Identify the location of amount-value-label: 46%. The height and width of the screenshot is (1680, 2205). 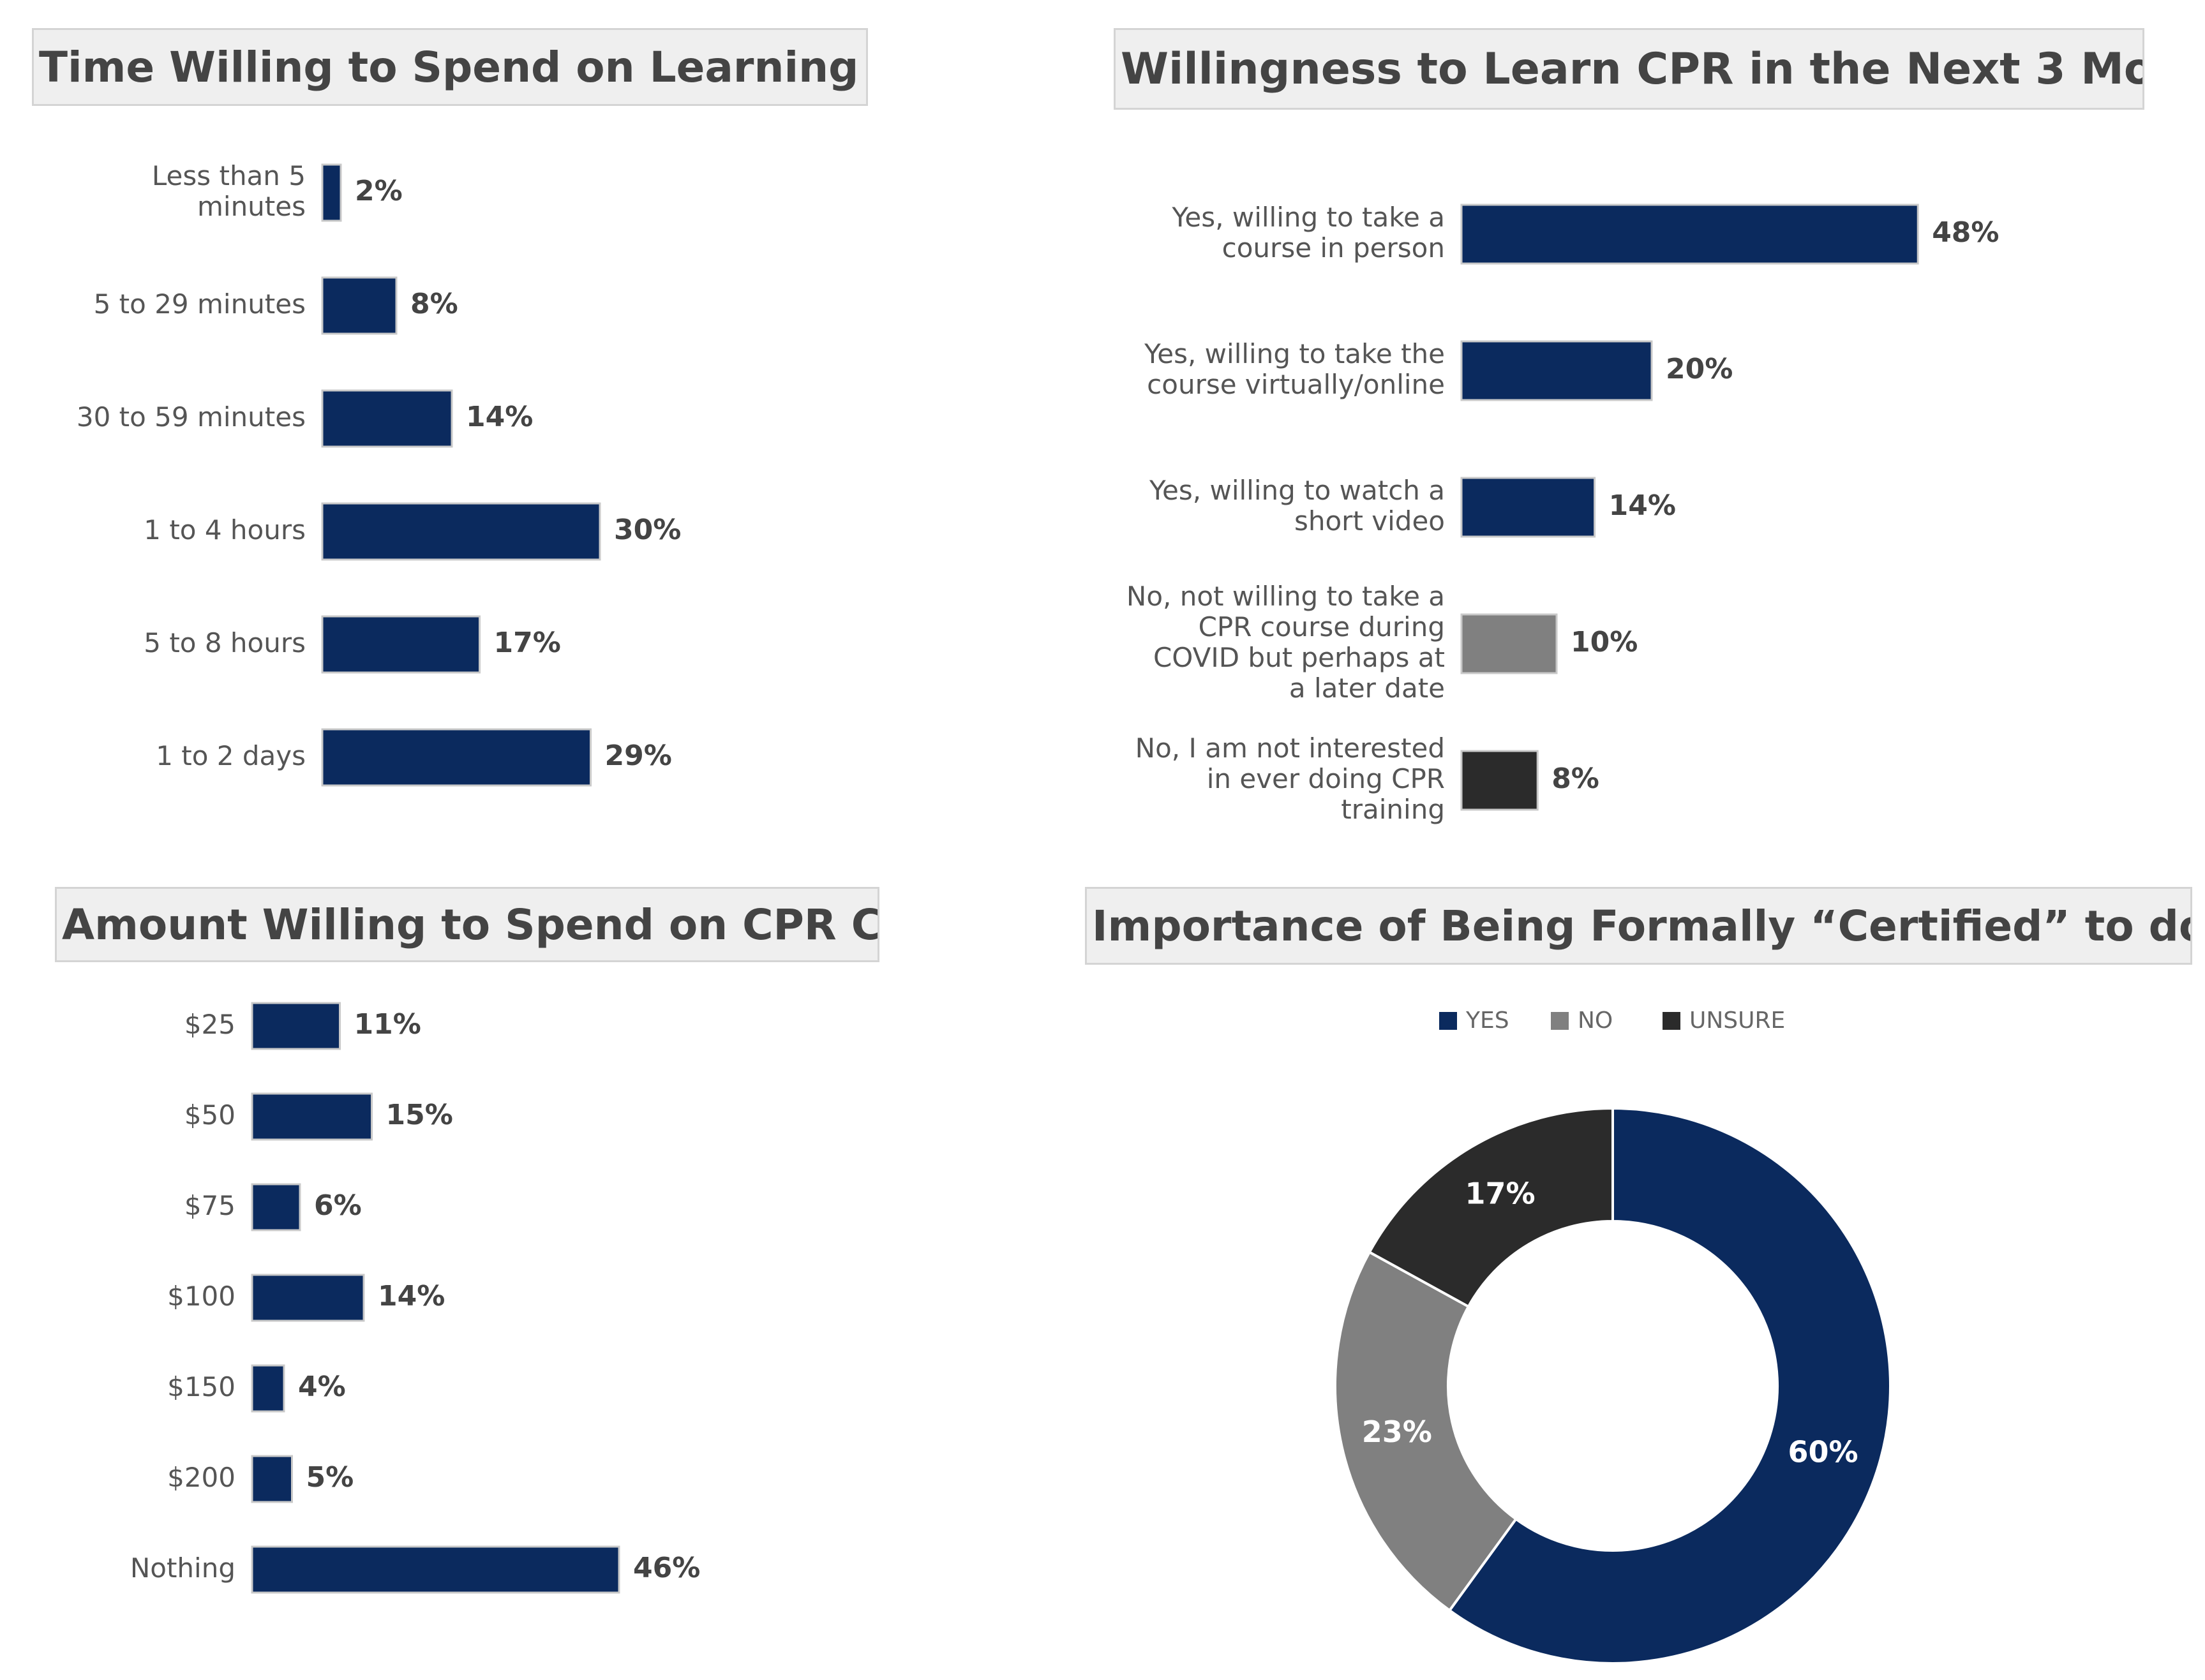
(666, 1568).